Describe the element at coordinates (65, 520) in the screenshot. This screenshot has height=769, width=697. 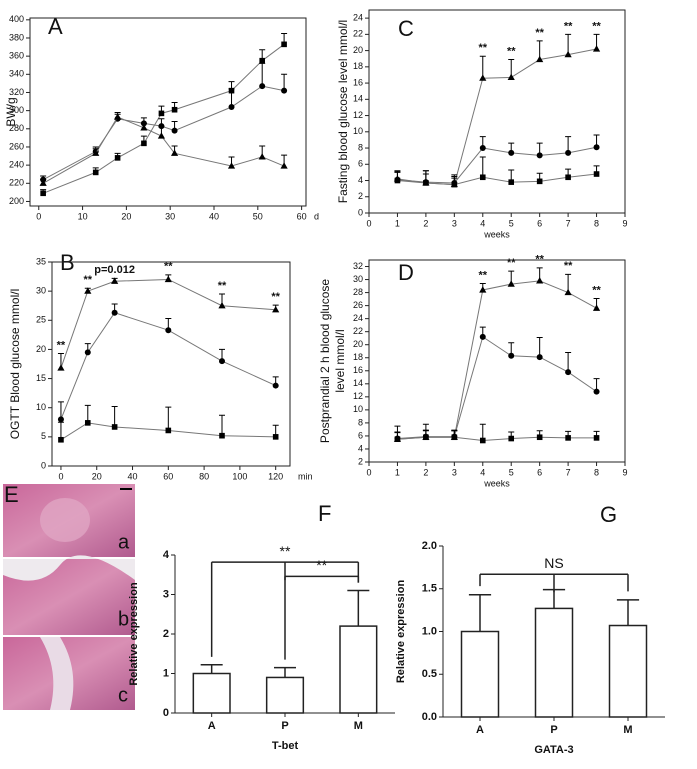
I see `islet` at that location.